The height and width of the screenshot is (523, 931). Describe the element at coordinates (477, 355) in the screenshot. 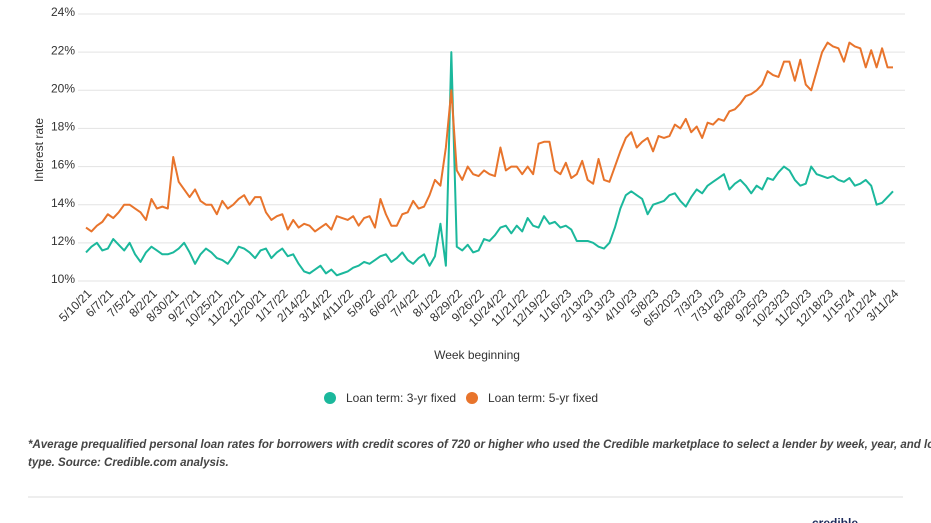

I see `x-axis-label: Week beginning` at that location.